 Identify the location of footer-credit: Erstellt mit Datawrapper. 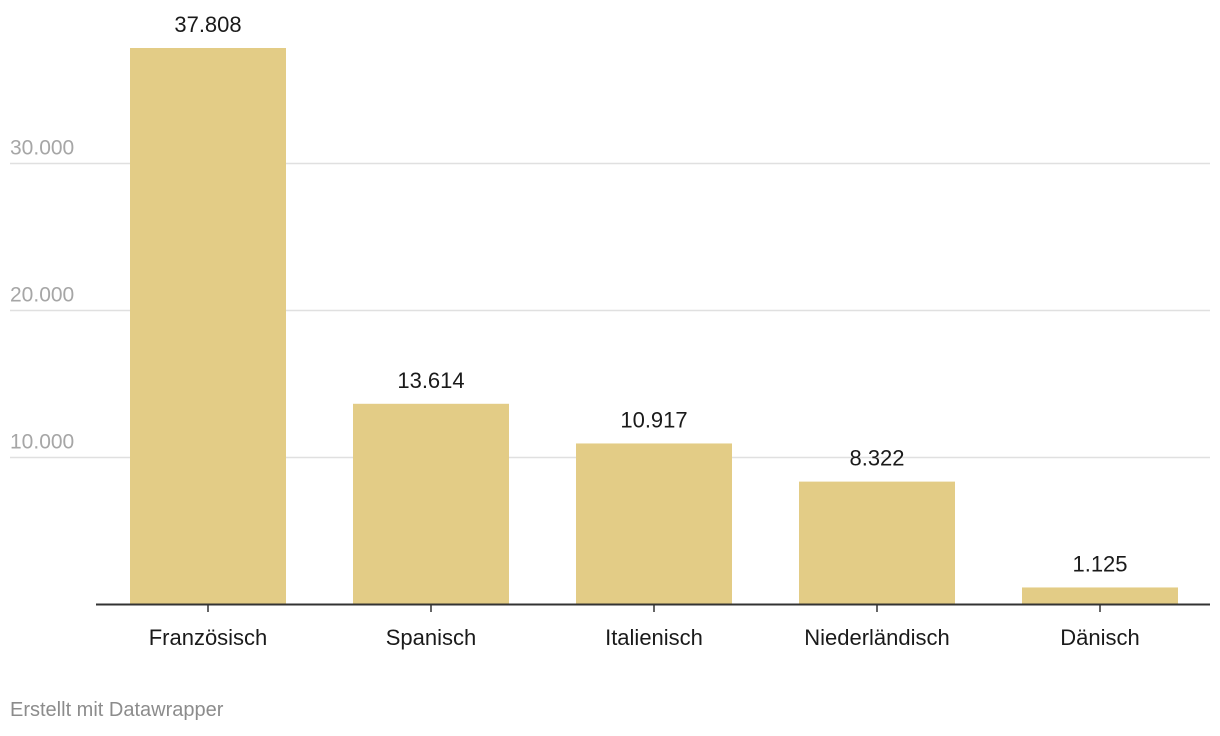
(117, 710).